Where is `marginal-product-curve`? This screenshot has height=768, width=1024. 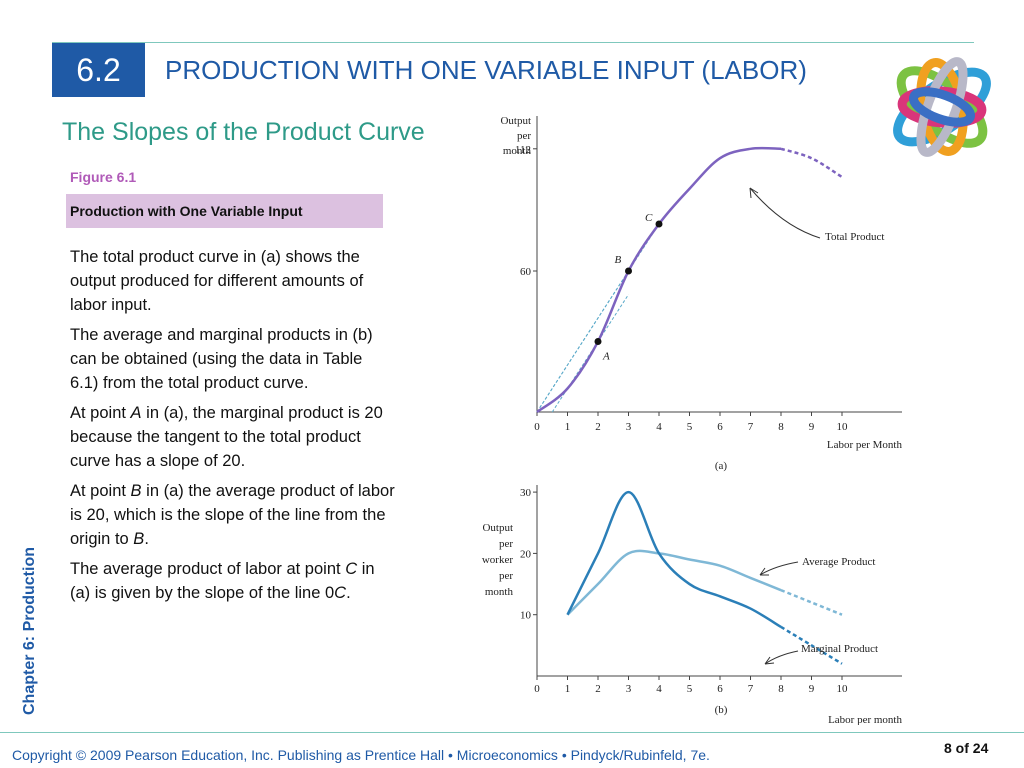 marginal-product-curve is located at coordinates (674, 559).